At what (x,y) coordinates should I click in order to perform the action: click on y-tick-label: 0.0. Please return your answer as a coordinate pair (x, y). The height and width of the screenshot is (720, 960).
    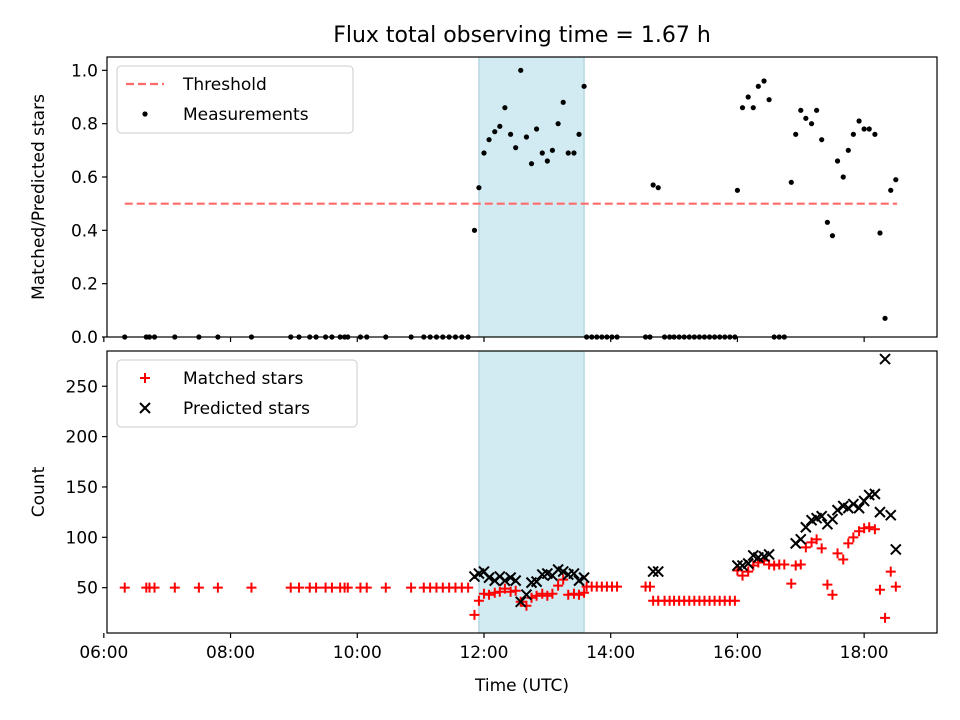
    Looking at the image, I should click on (84, 338).